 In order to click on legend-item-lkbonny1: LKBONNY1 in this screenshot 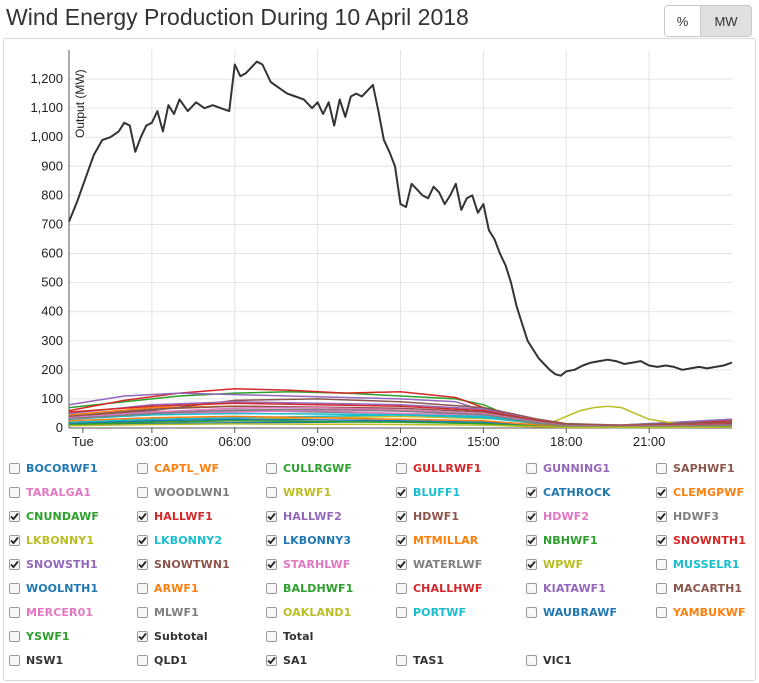, I will do `click(51, 540)`.